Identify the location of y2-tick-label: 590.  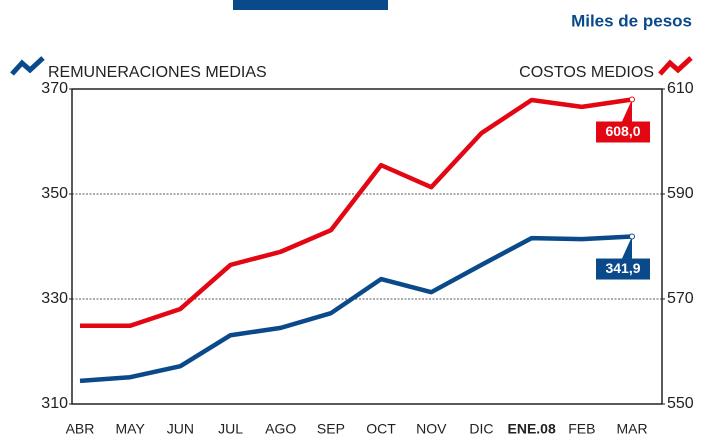
(680, 193).